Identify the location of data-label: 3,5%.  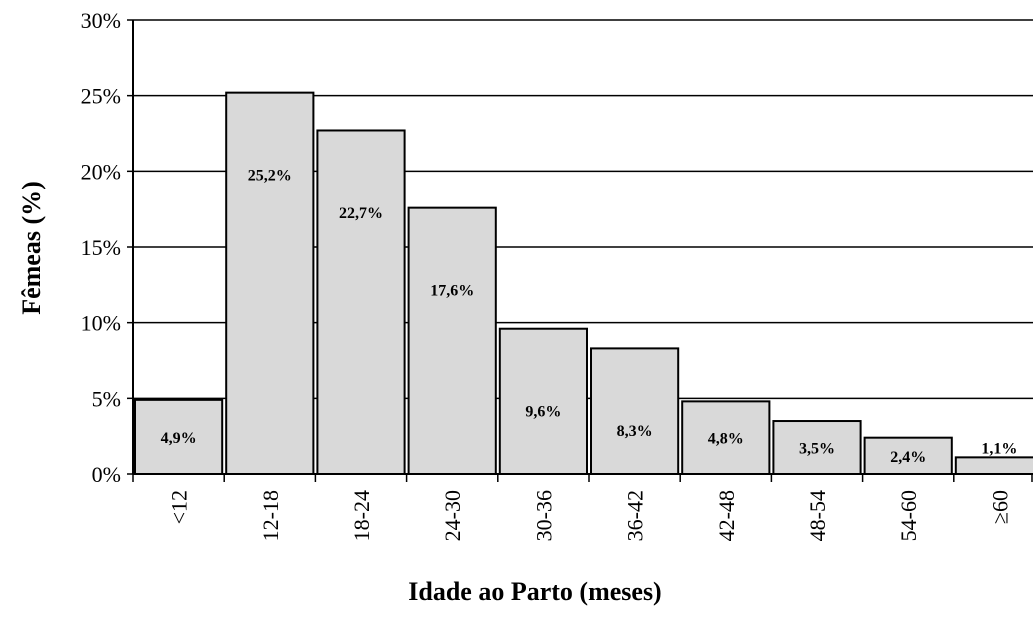
(817, 449).